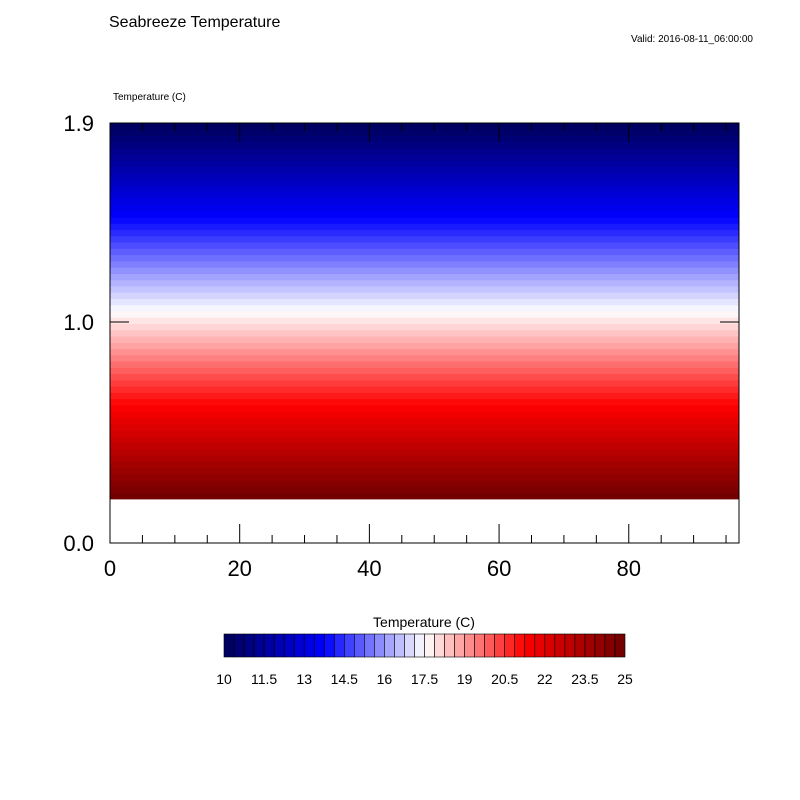  Describe the element at coordinates (584, 679) in the screenshot. I see `colorbar-tick-label: 23.5` at that location.